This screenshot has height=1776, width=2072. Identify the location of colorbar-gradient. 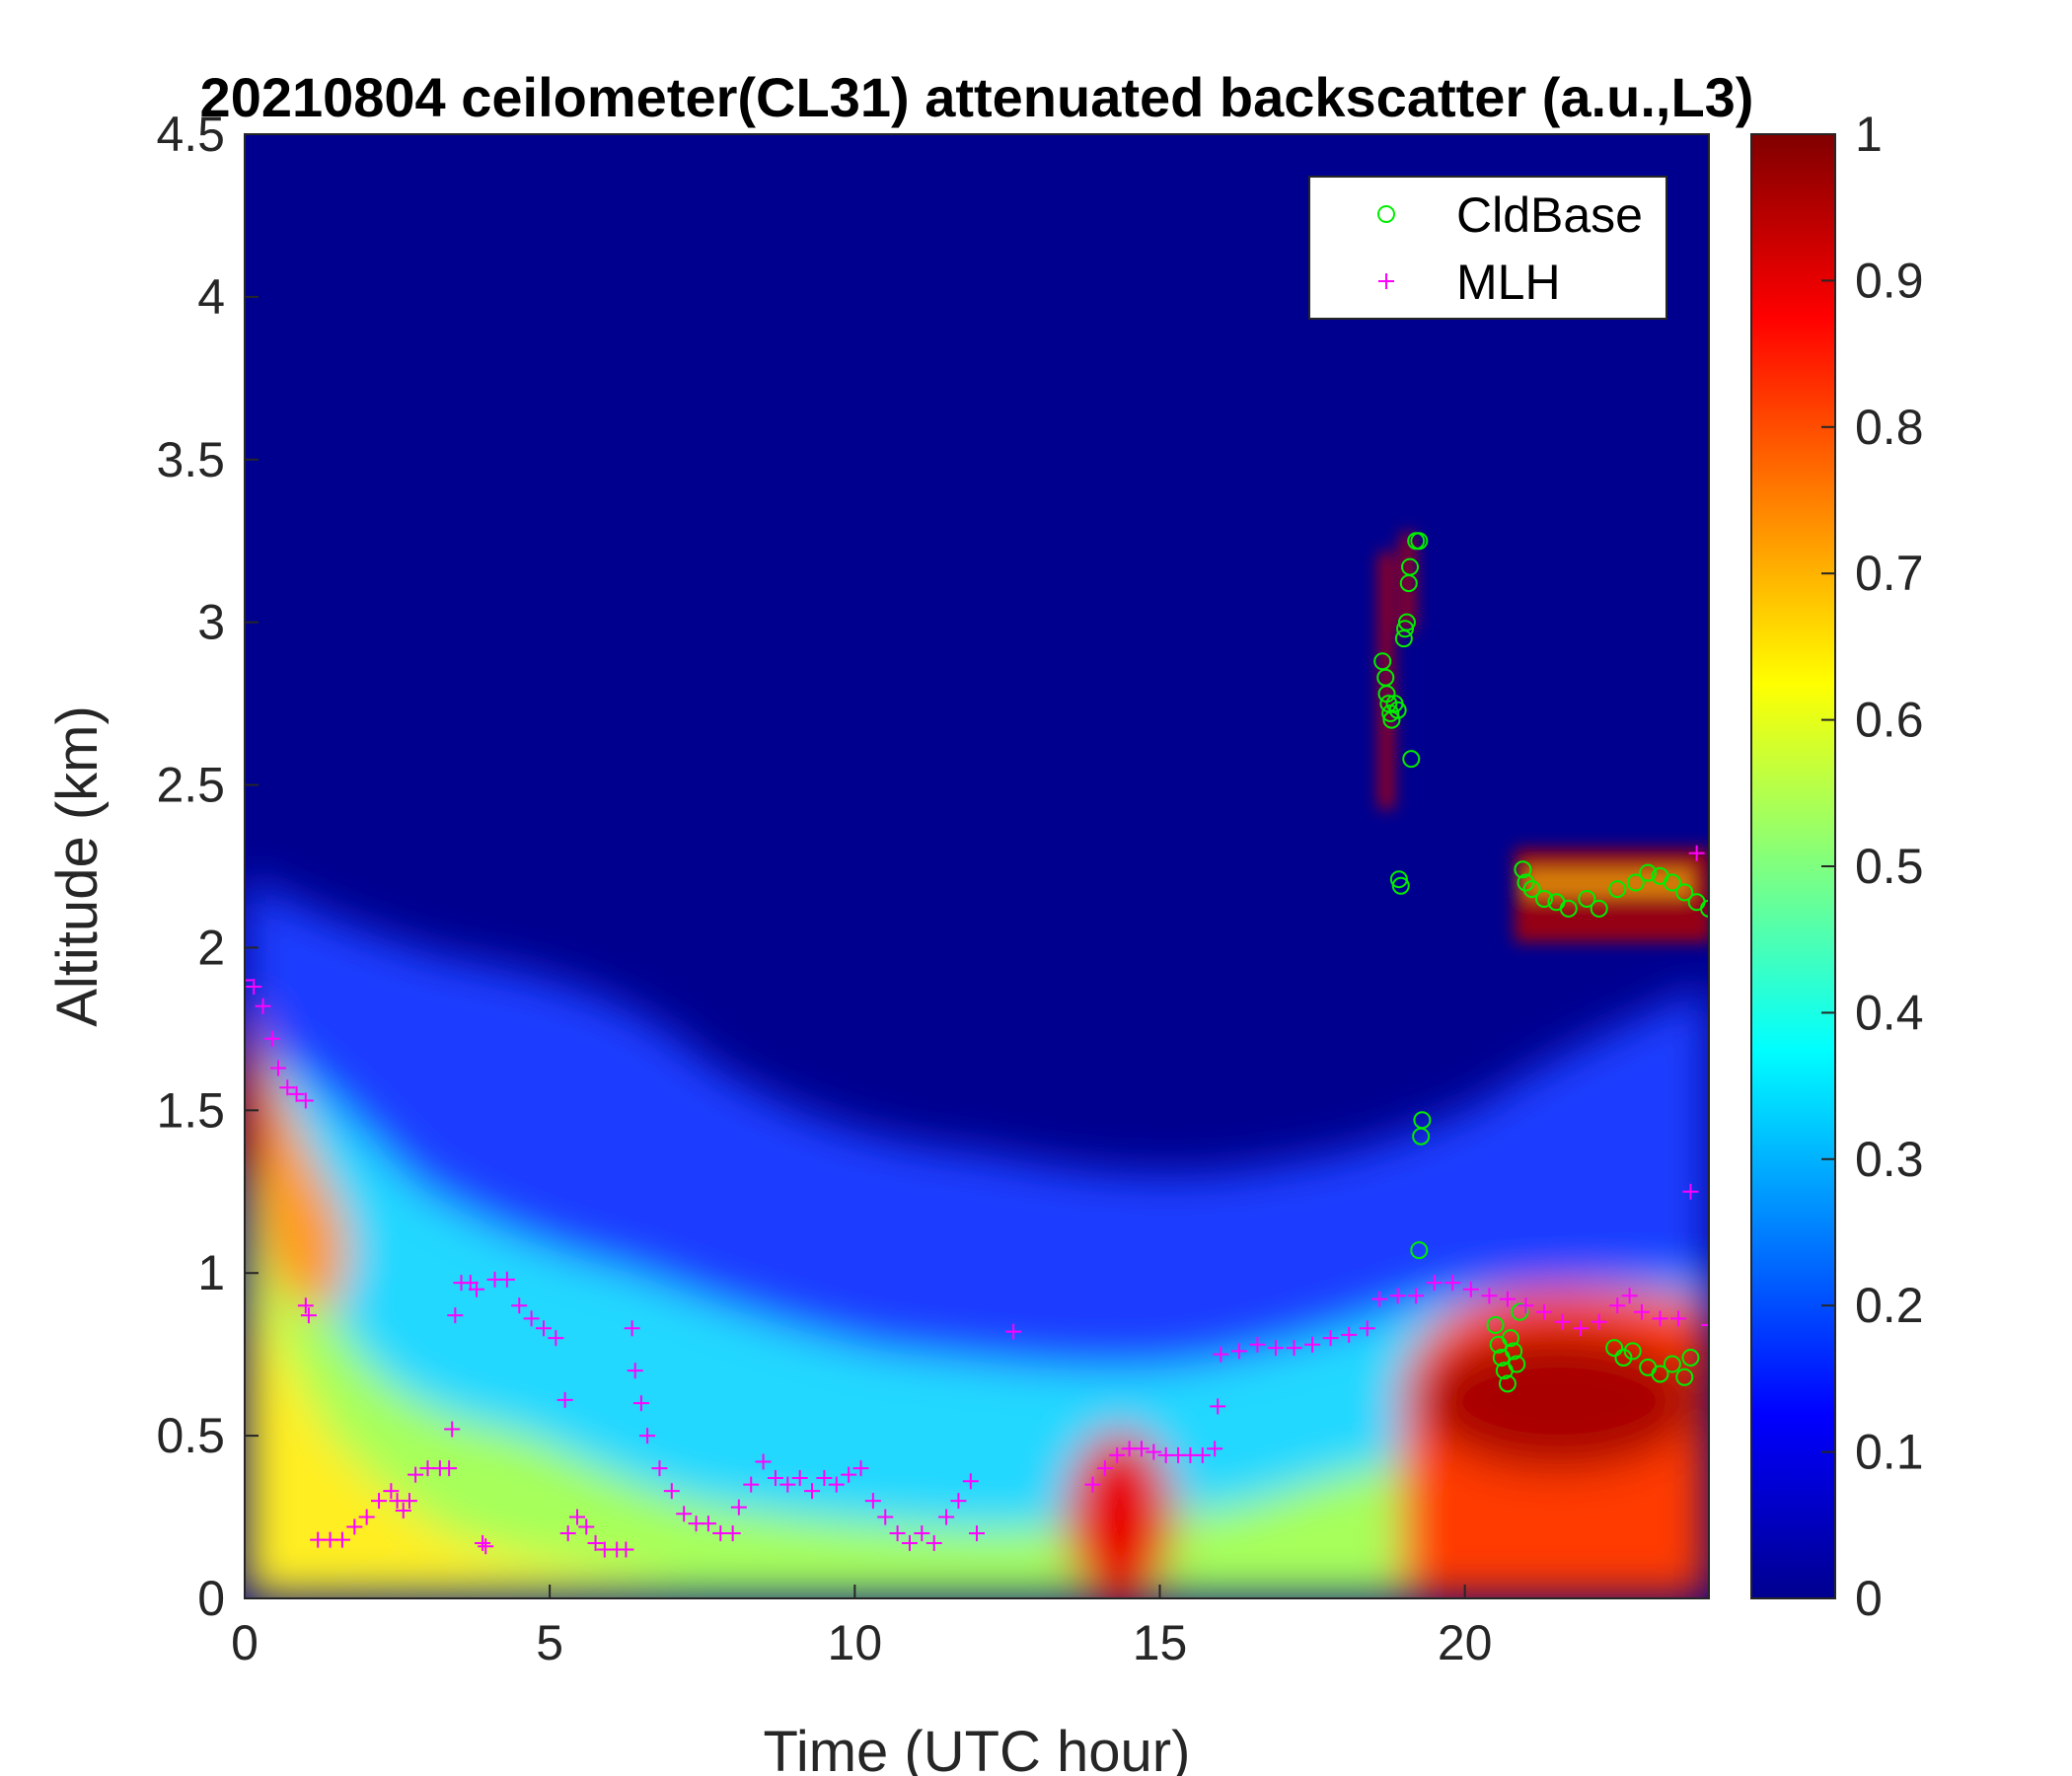
(1793, 866).